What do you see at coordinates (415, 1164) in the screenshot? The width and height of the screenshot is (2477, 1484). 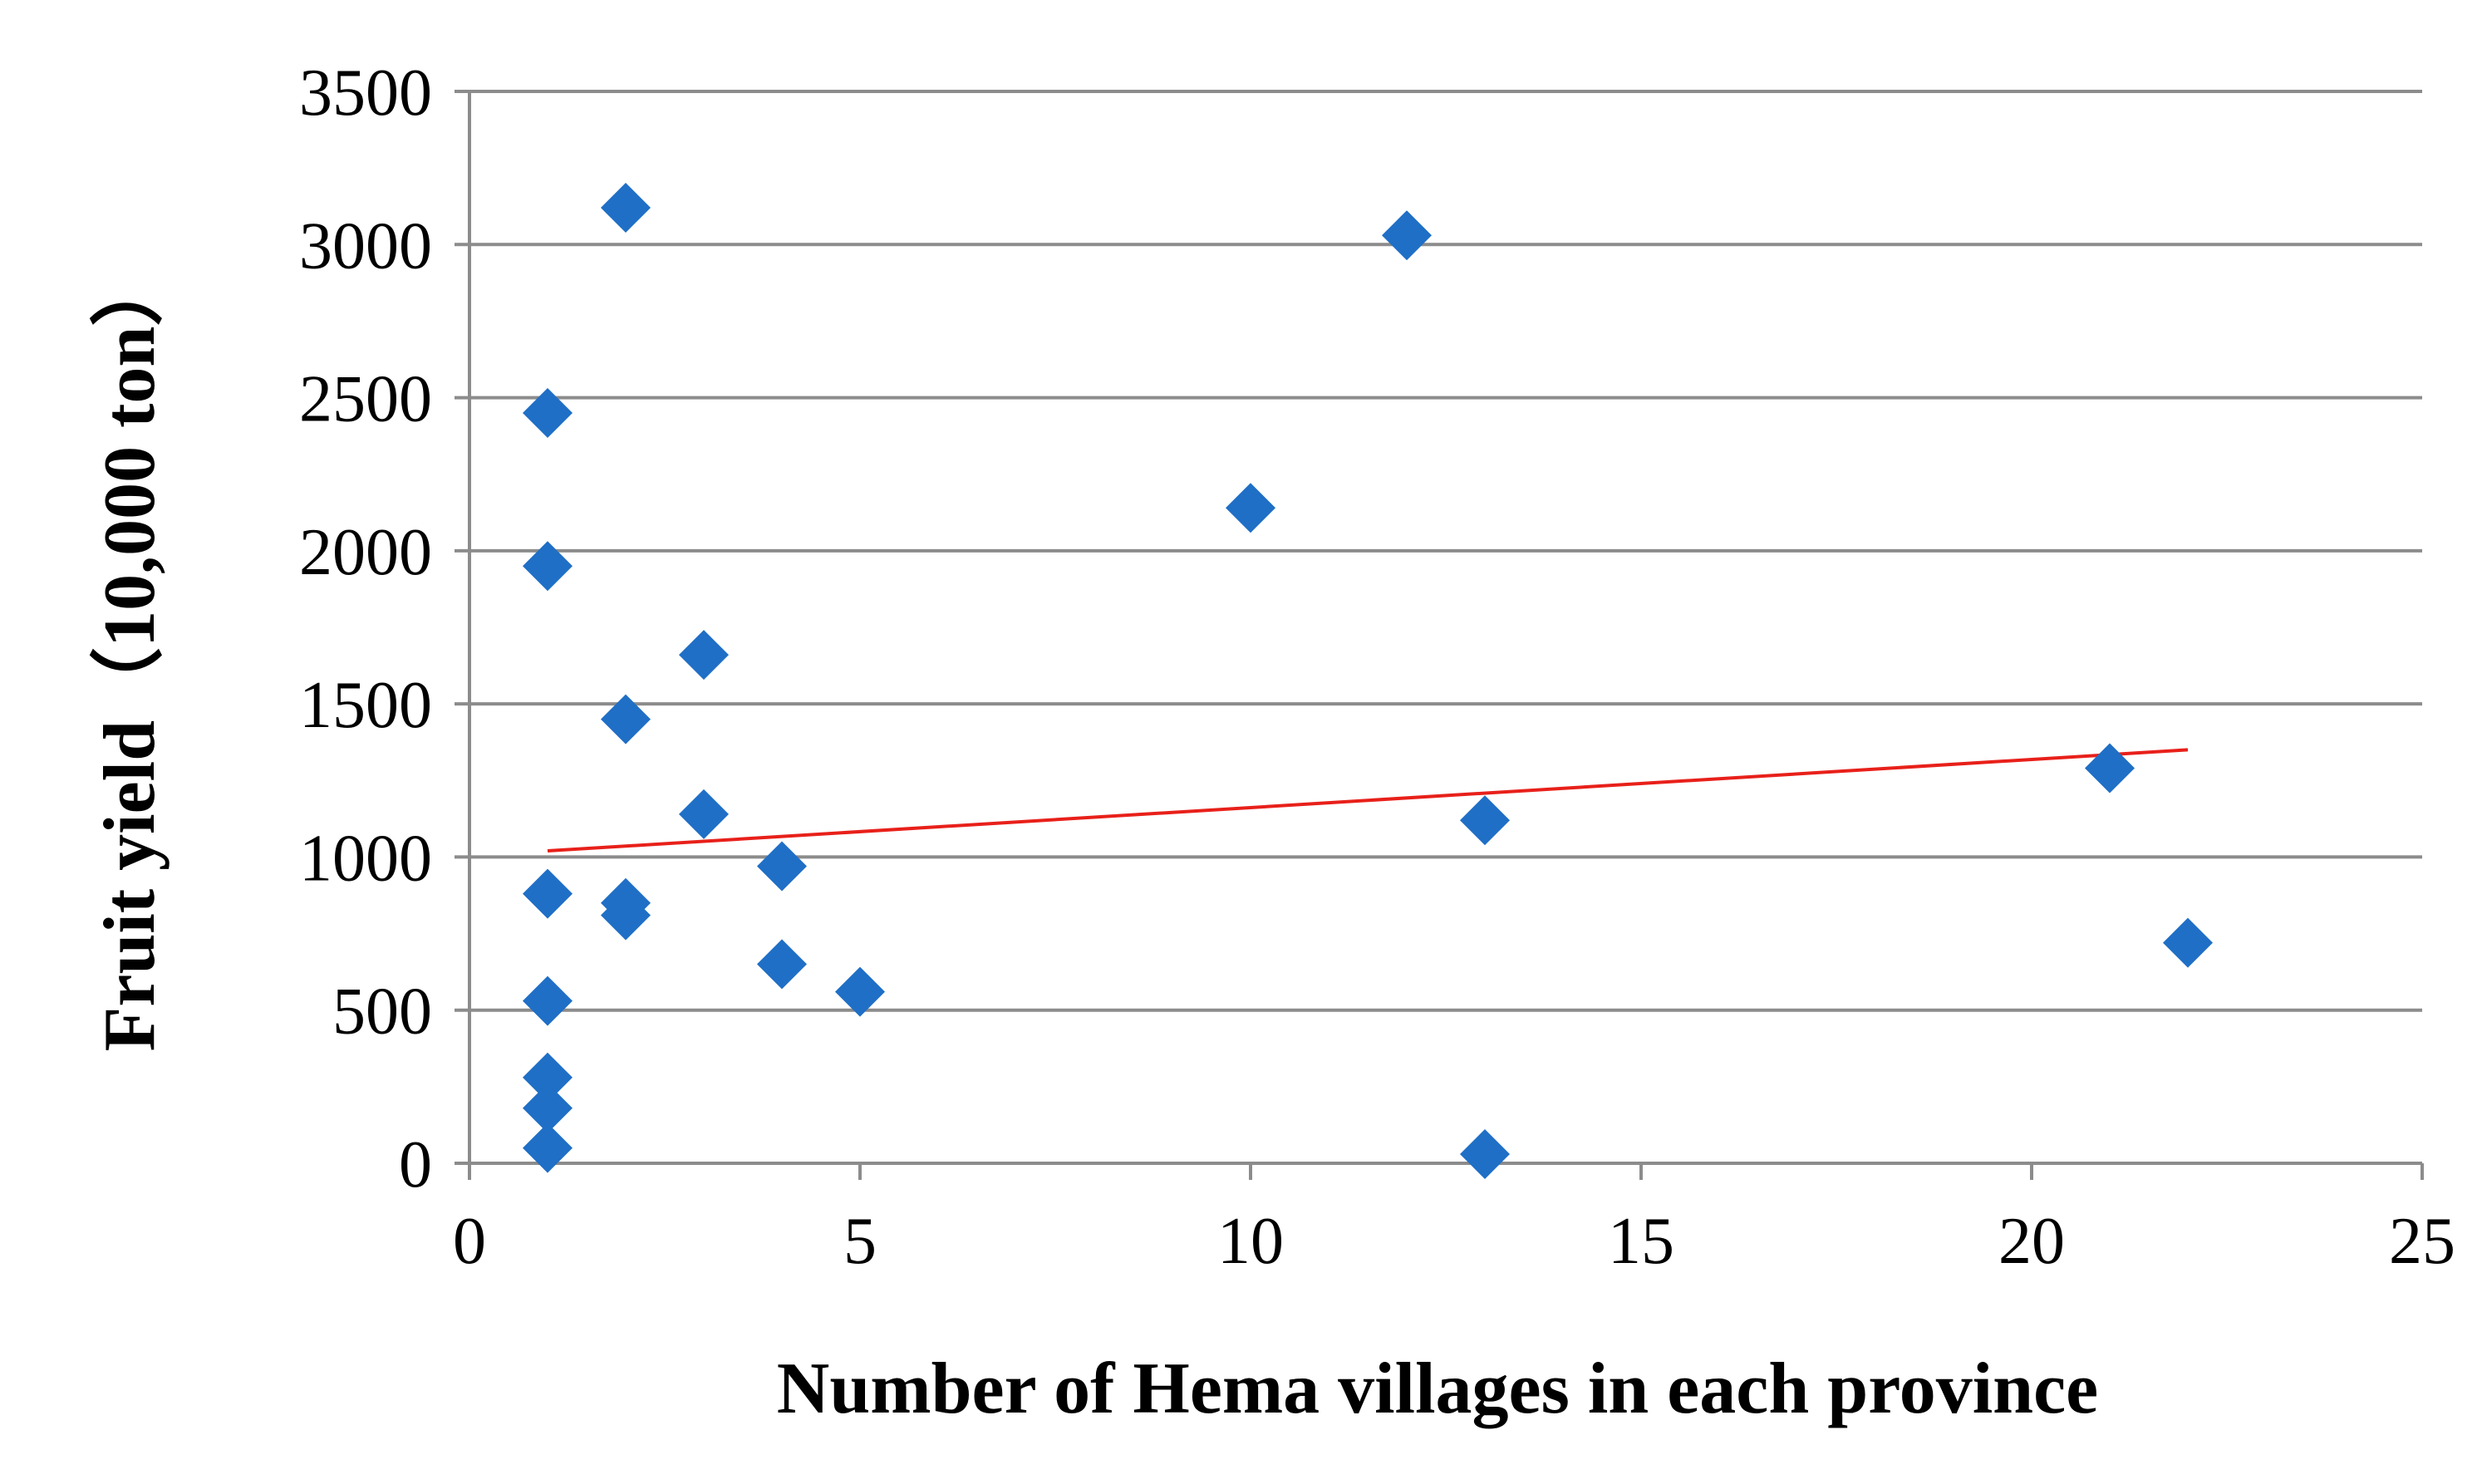 I see `y-tick-label-0: 0` at bounding box center [415, 1164].